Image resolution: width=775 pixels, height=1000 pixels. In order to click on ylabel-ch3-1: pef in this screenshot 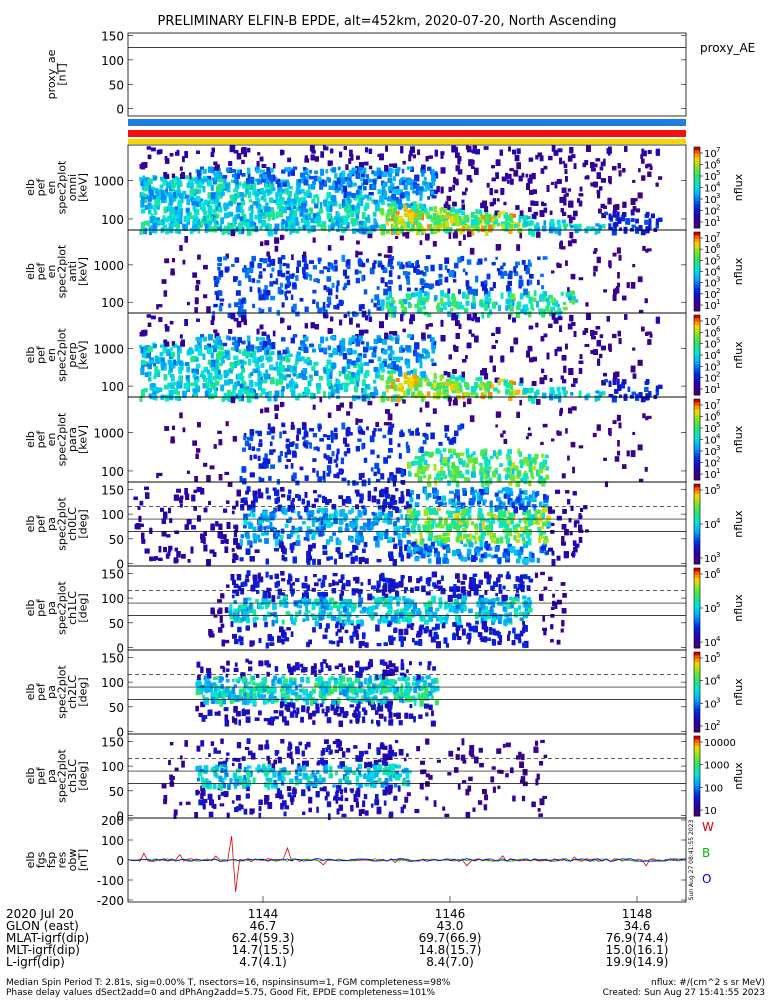, I will do `click(40, 775)`.